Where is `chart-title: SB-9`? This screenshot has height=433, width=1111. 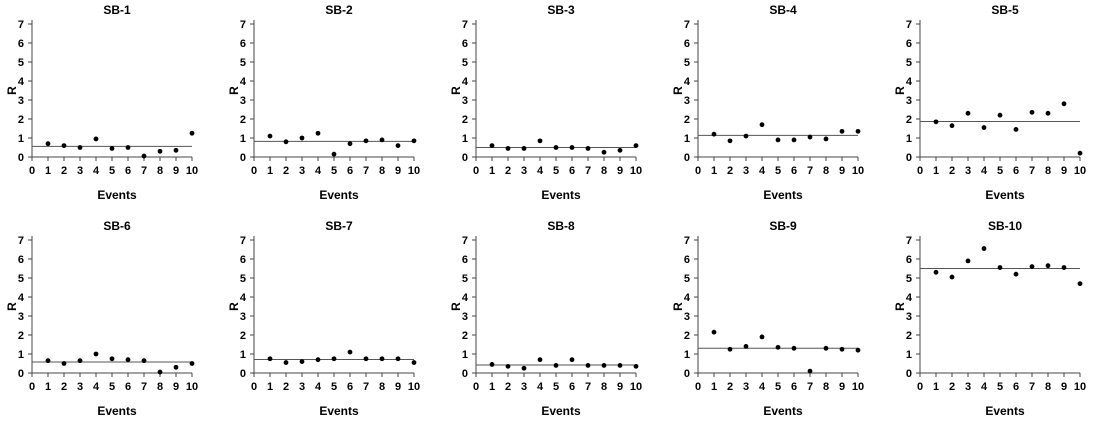
chart-title: SB-9 is located at coordinates (783, 226).